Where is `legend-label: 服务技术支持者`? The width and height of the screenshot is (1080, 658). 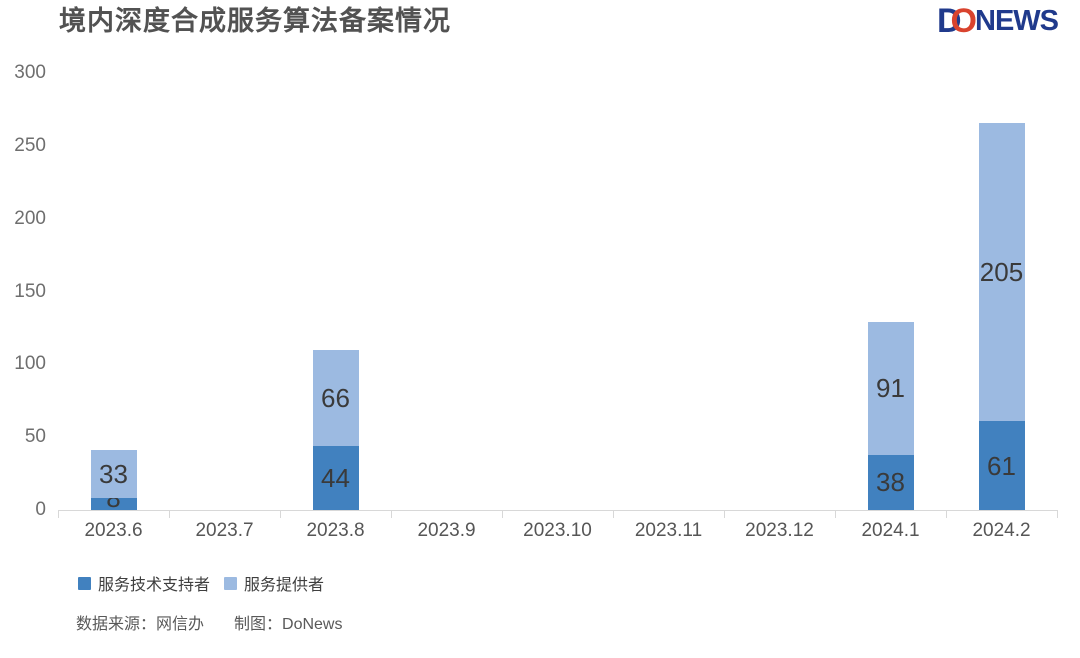
legend-label: 服务技术支持者 is located at coordinates (154, 585).